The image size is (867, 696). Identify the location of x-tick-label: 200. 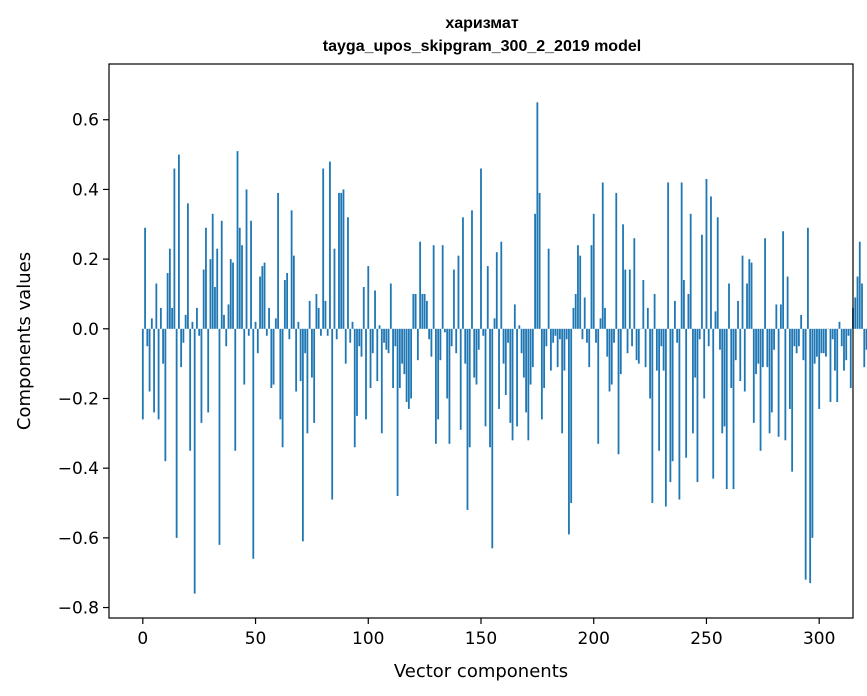
(594, 639).